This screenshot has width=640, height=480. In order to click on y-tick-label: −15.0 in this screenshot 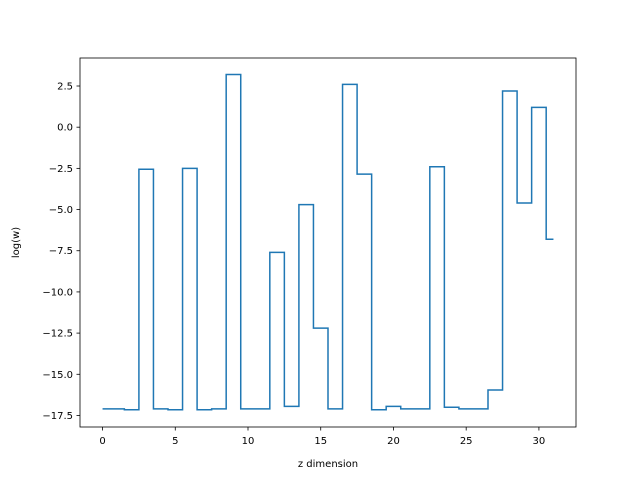, I will do `click(57, 375)`.